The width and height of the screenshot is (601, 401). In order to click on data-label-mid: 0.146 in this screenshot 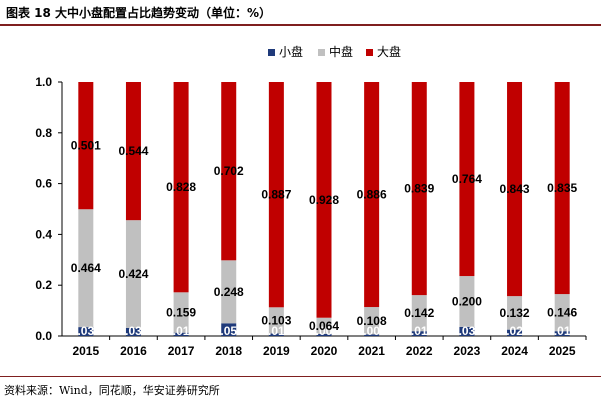, I will do `click(562, 313)`.